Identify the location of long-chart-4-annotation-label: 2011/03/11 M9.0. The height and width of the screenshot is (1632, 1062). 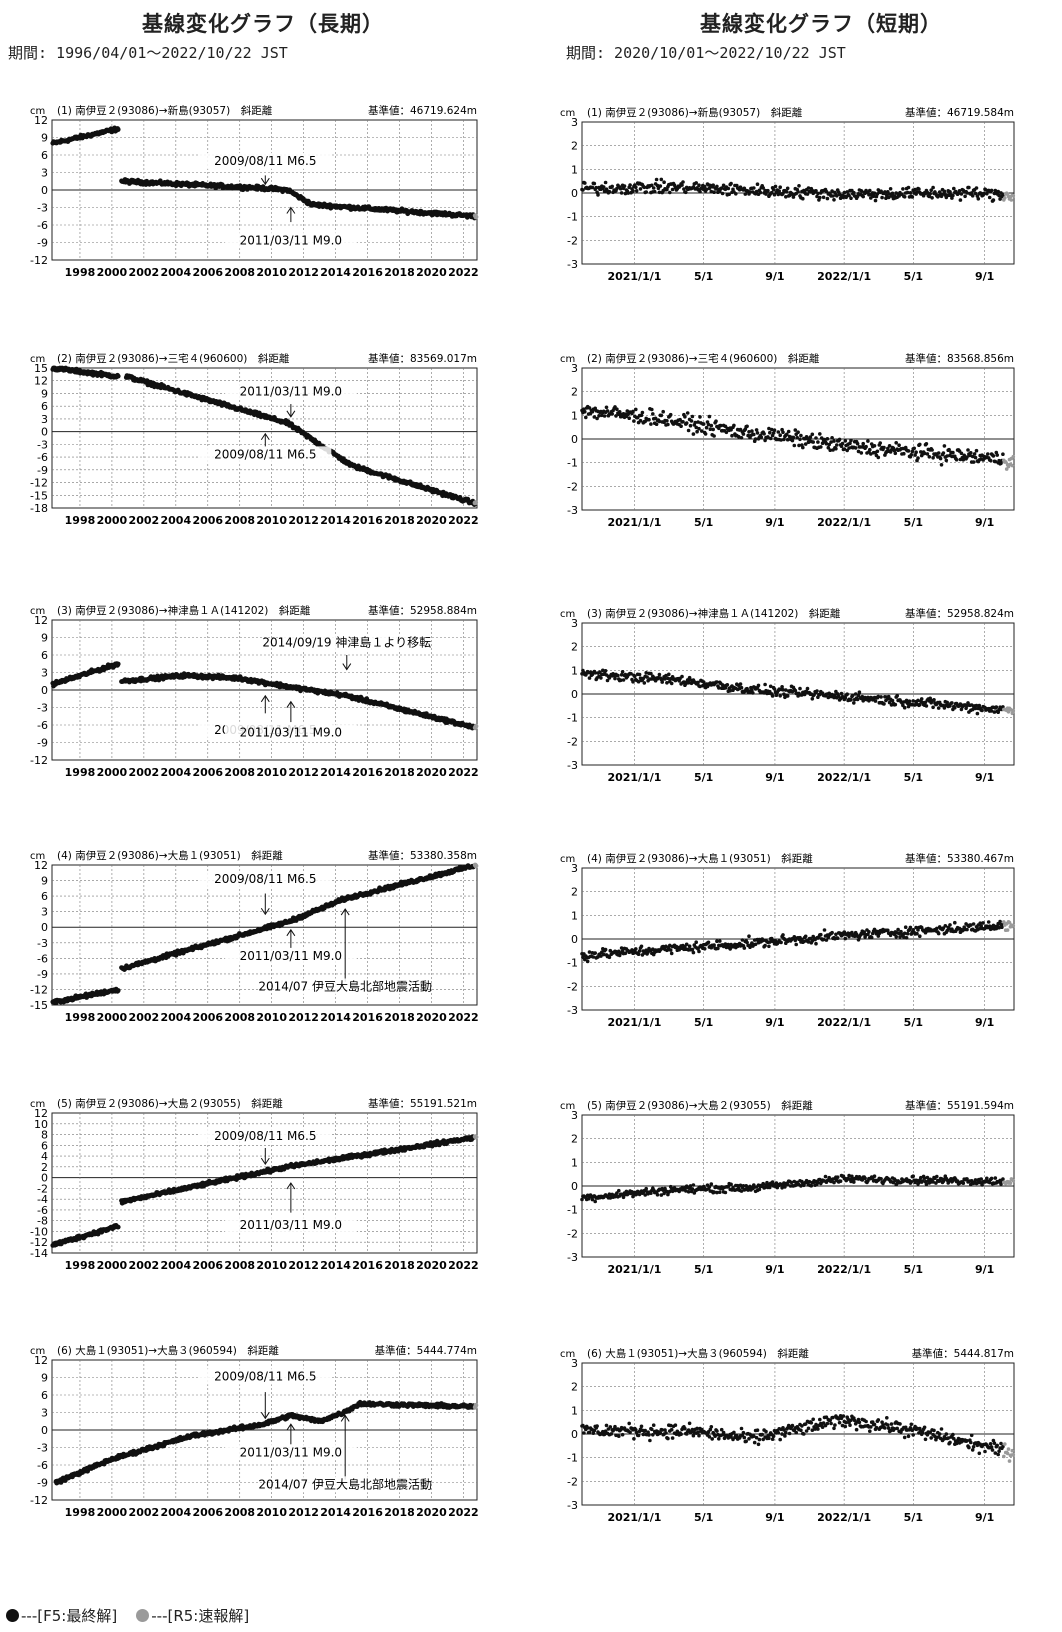
(291, 956).